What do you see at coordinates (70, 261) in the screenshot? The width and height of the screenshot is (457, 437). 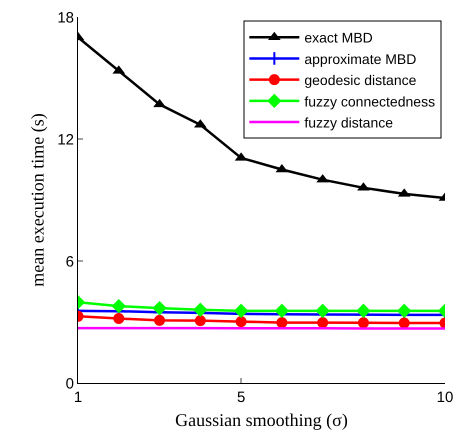 I see `y-tick-label: 6` at bounding box center [70, 261].